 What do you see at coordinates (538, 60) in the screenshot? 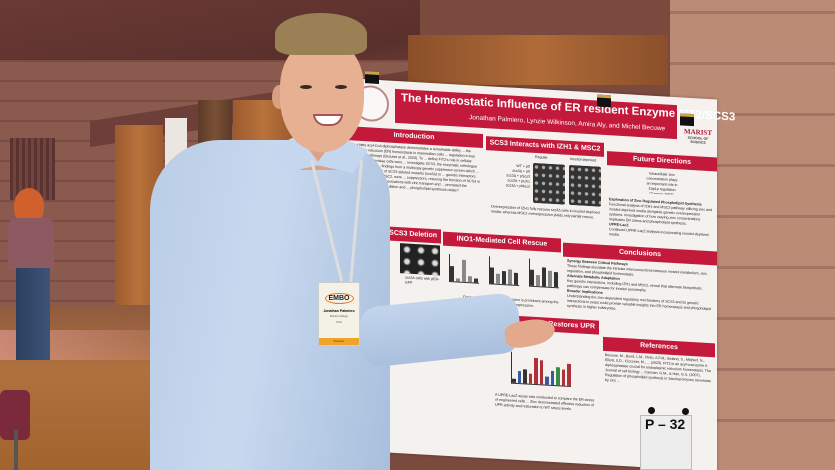
I see `wooden-panel` at bounding box center [538, 60].